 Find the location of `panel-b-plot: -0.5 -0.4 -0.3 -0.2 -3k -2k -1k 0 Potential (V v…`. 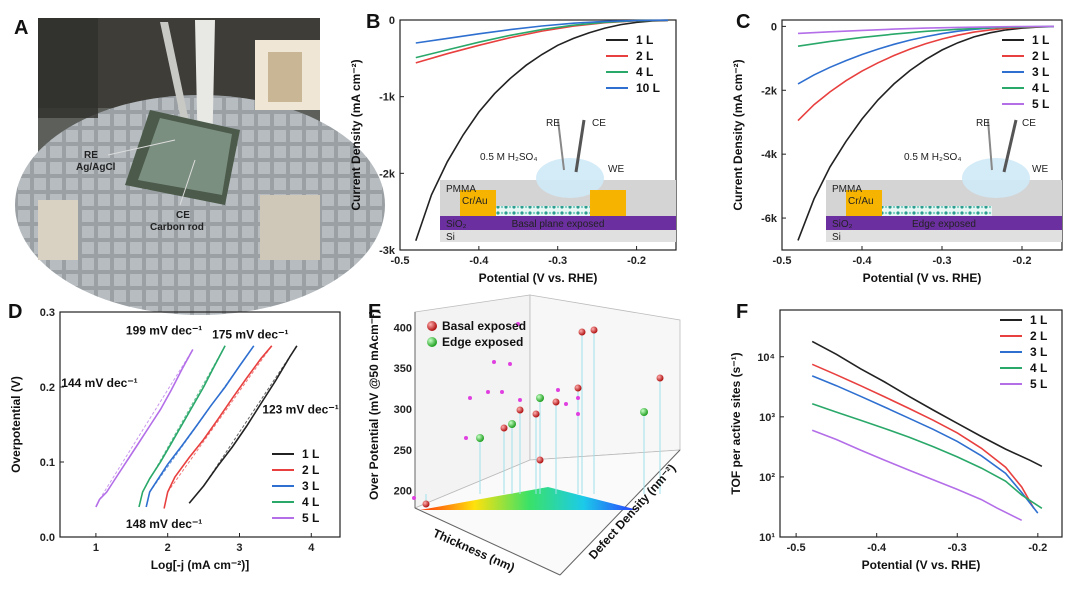

panel-b-plot: -0.5 -0.4 -0.3 -0.2 -3k -2k -1k 0 Potential (V v… is located at coordinates (513, 150).